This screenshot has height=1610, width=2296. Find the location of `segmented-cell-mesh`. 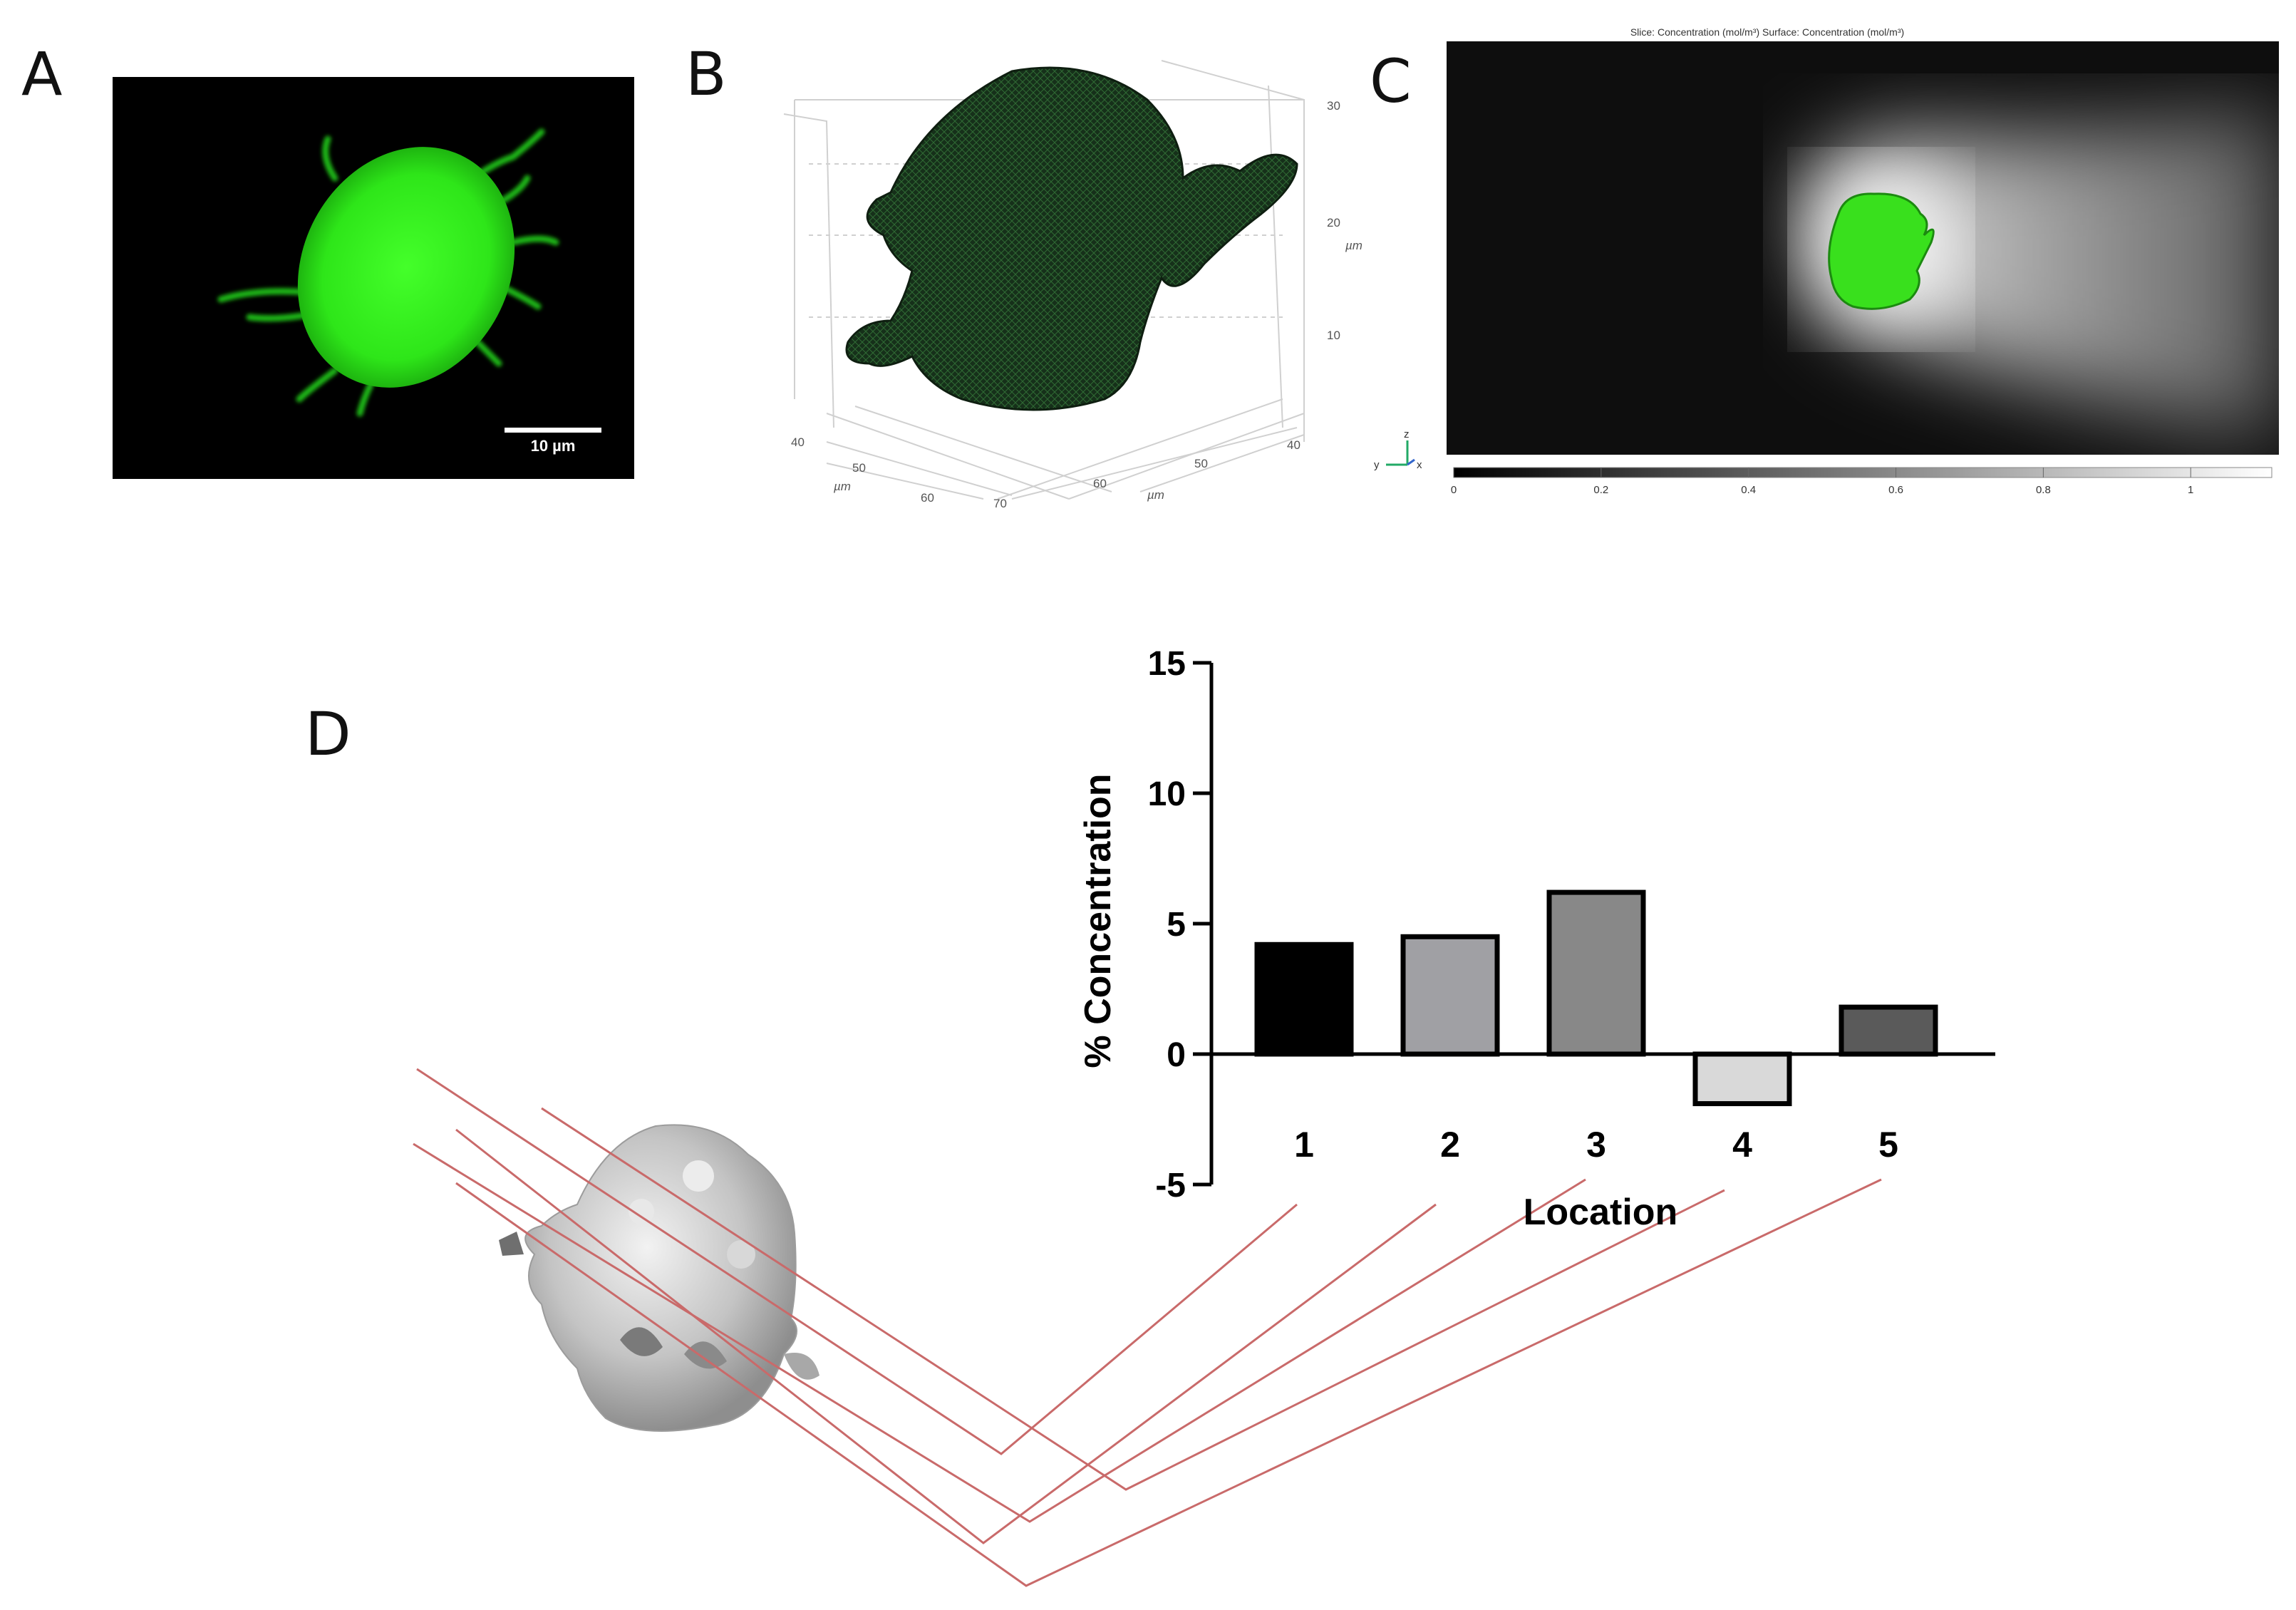

segmented-cell-mesh is located at coordinates (1072, 238).